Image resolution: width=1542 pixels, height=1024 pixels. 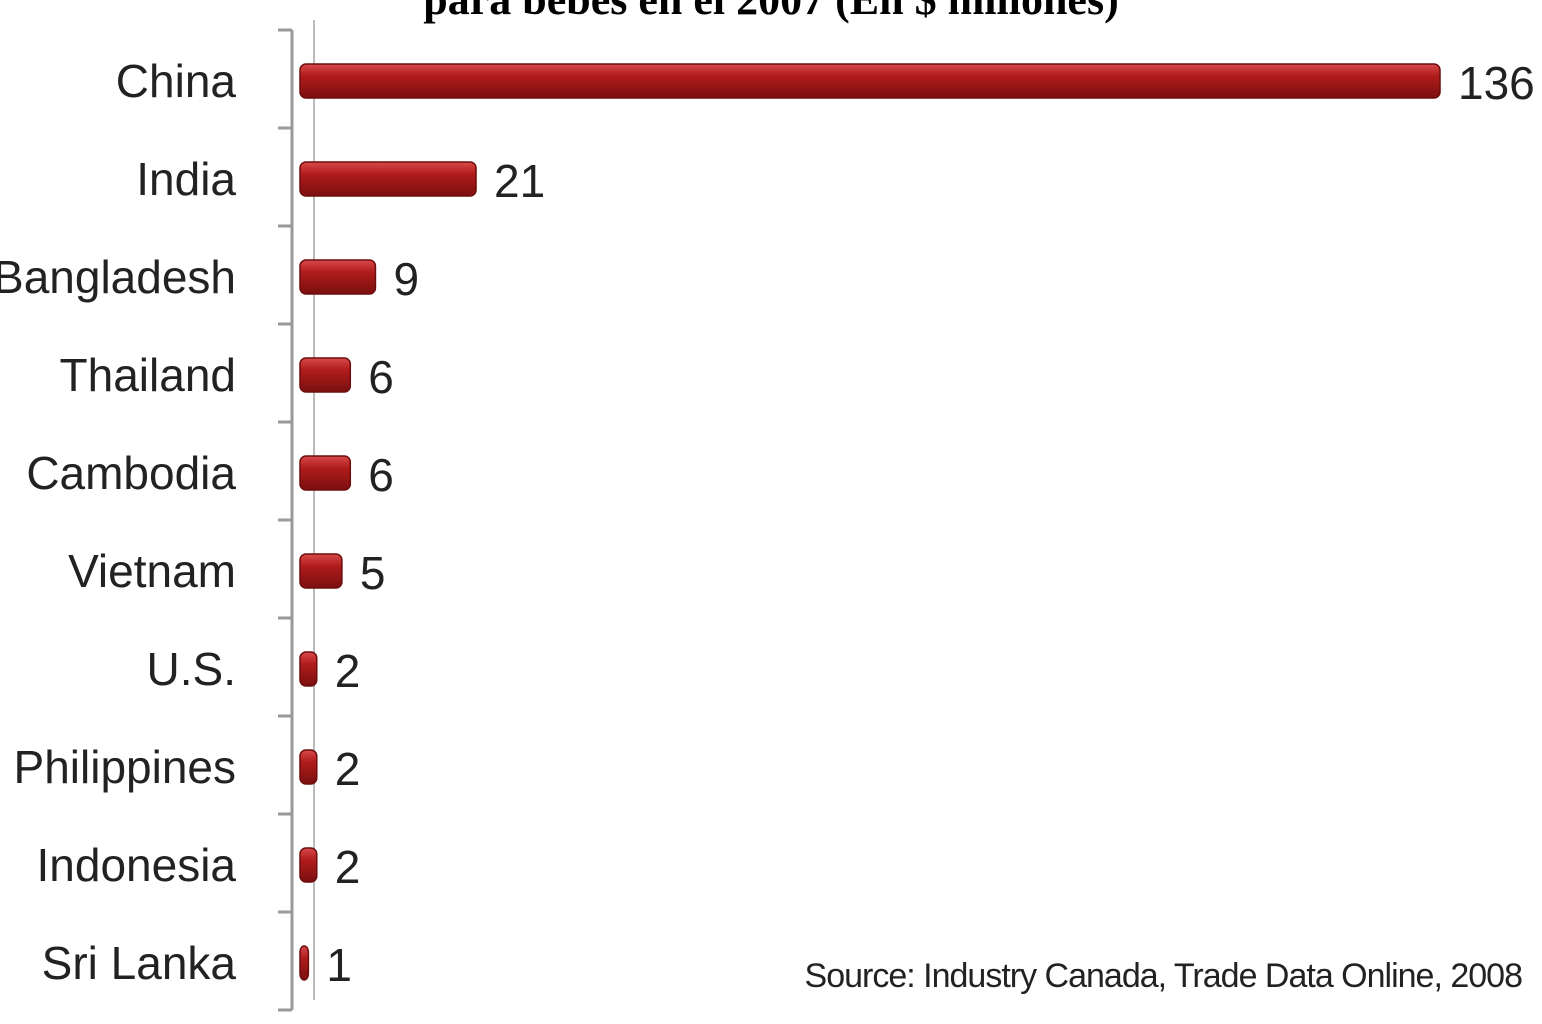 What do you see at coordinates (870, 81) in the screenshot?
I see `bar-china` at bounding box center [870, 81].